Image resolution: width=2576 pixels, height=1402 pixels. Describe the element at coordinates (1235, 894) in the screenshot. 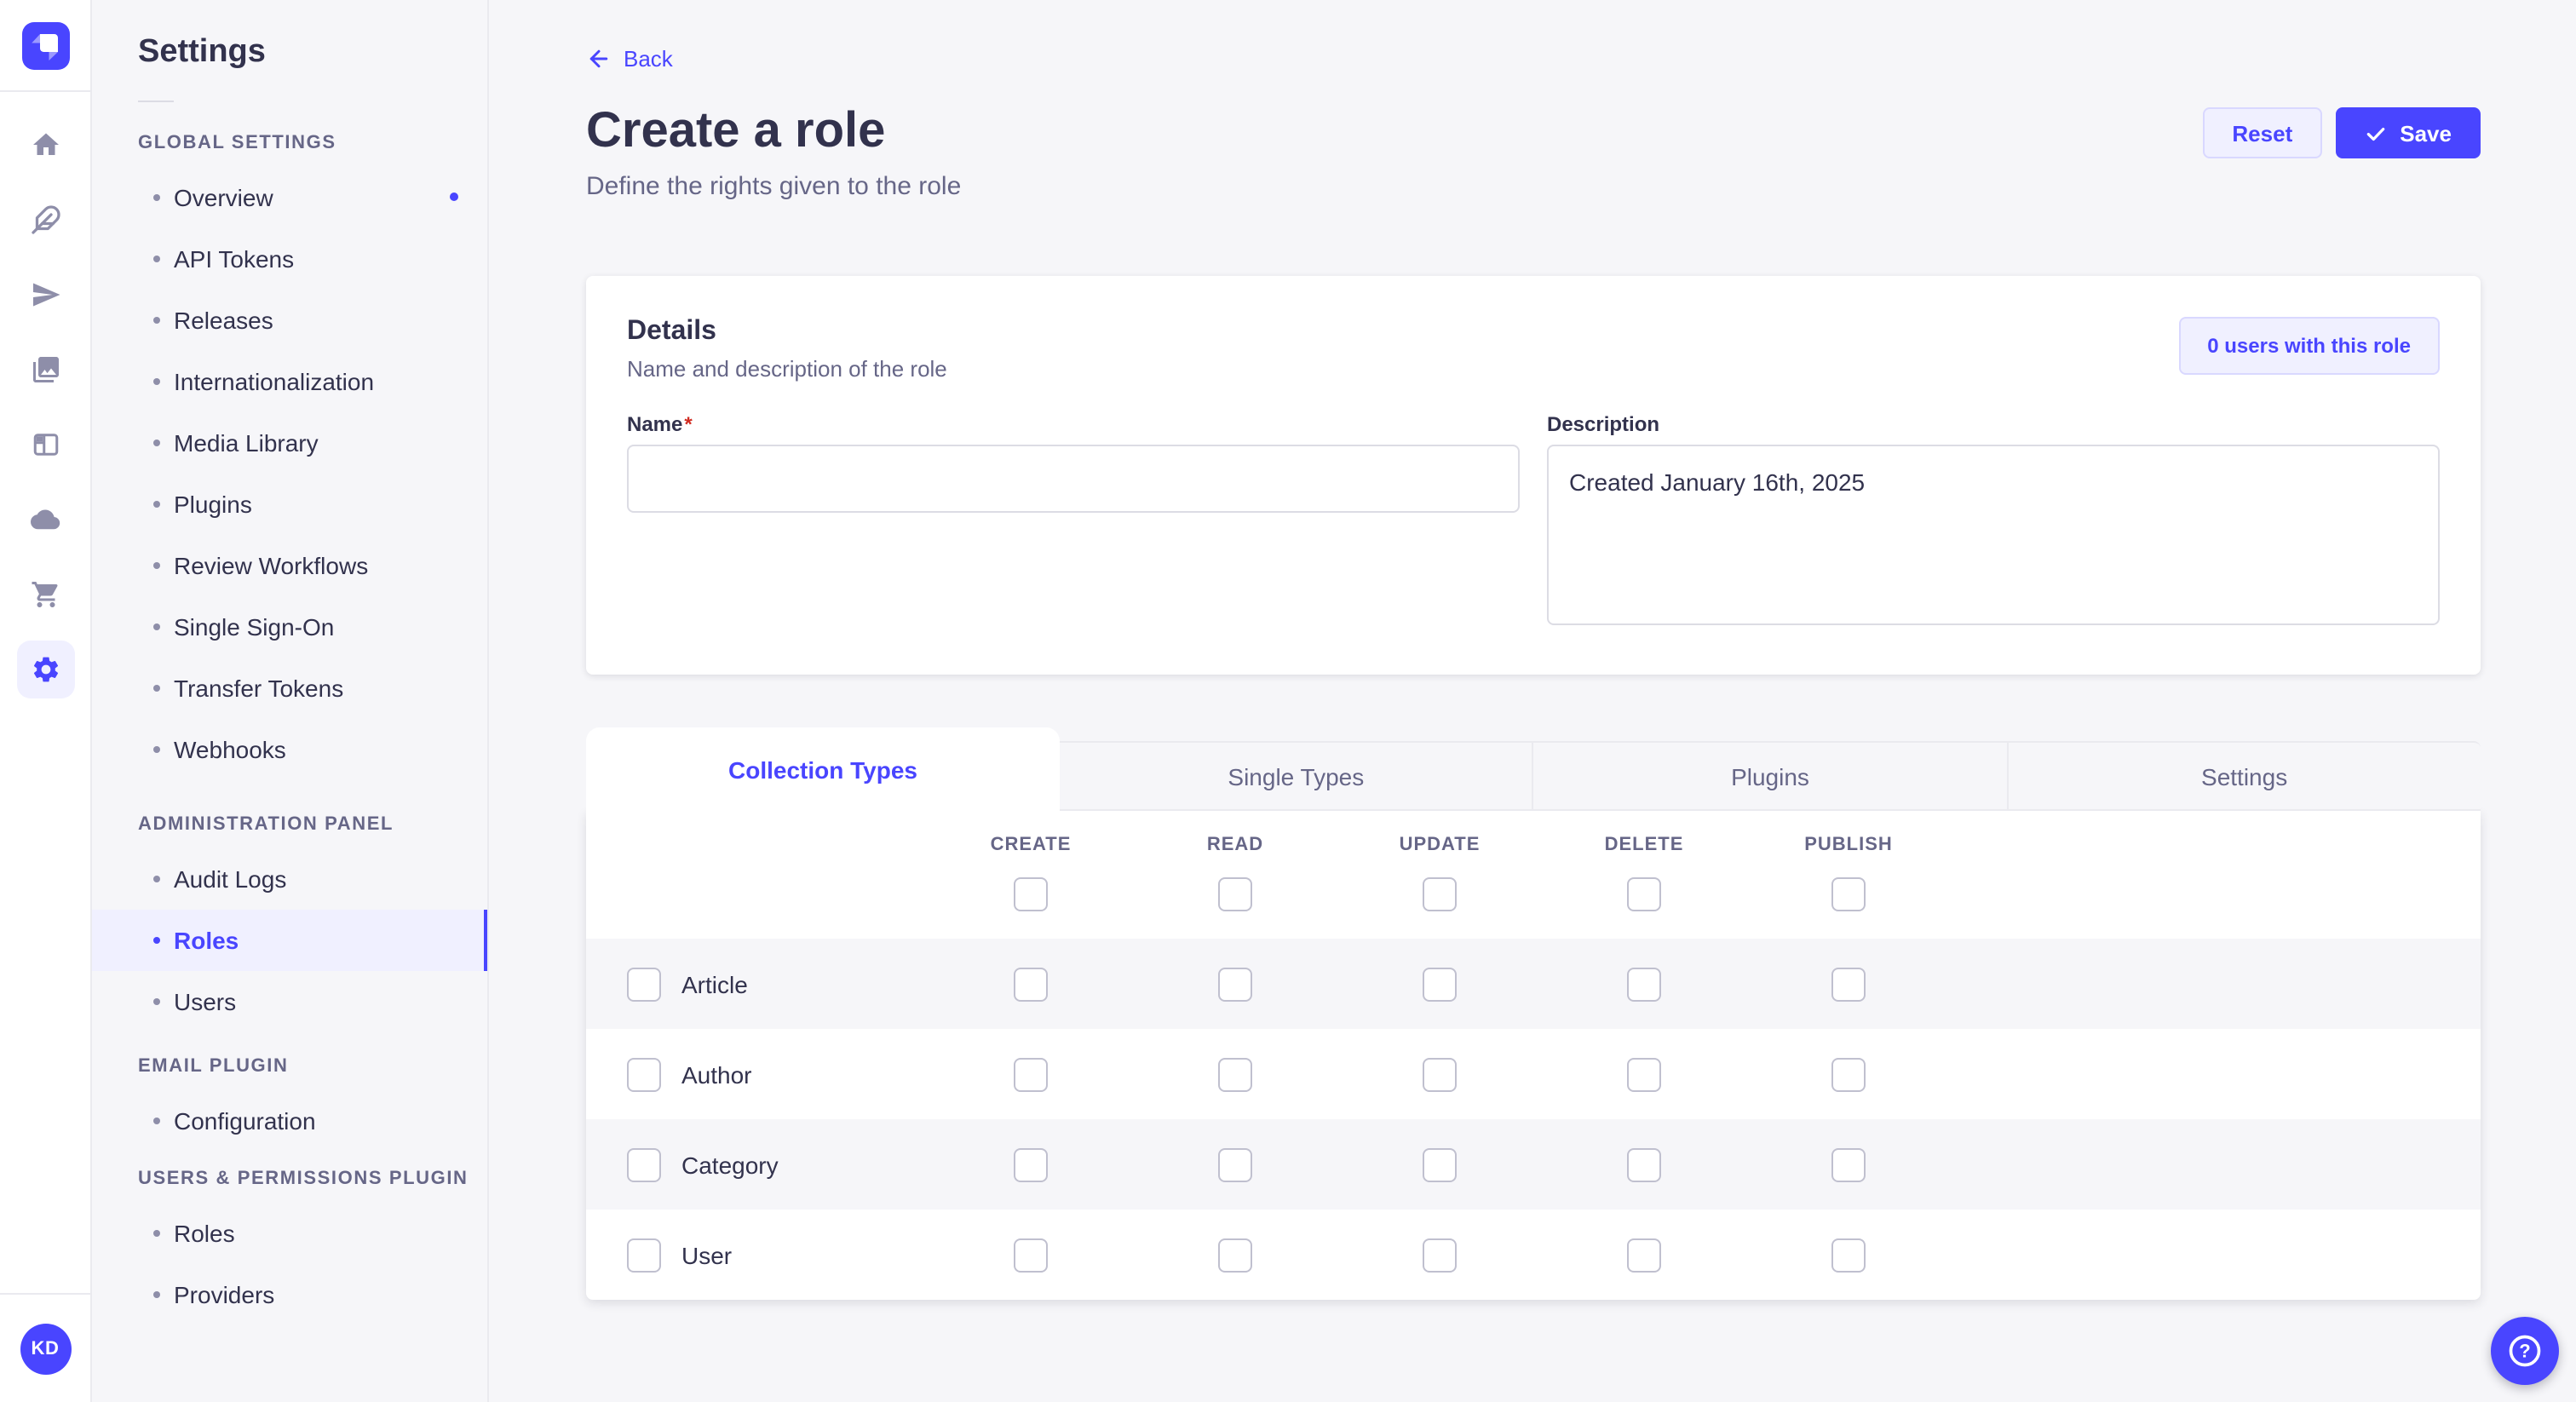

I see `select-all-read-checkbox` at that location.